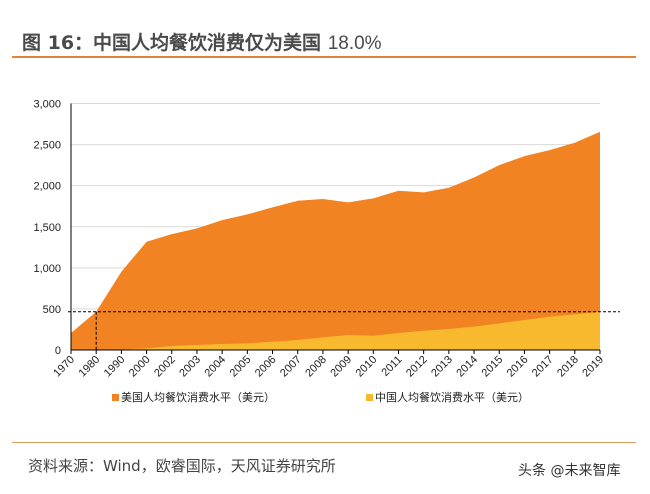 The image size is (650, 494). I want to click on page-title: 图 16：中国人均餐饮消费仅为美国 18.0%, so click(202, 41).